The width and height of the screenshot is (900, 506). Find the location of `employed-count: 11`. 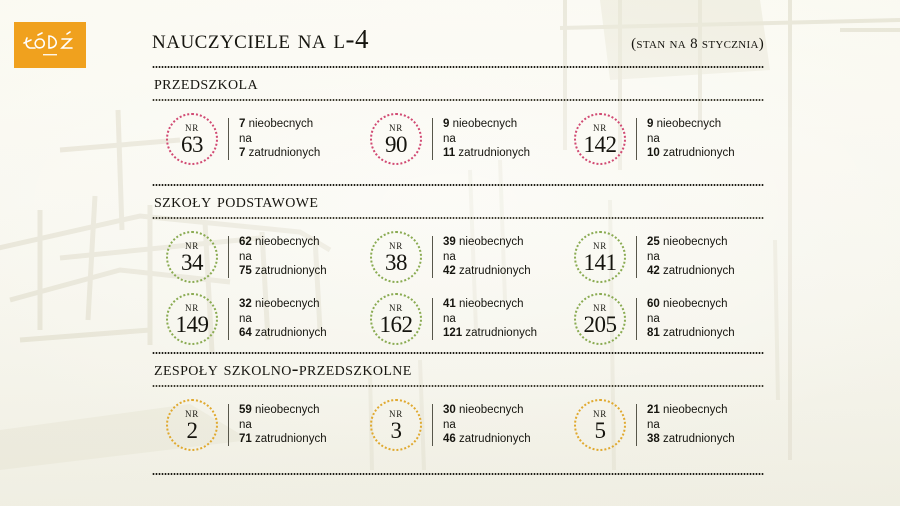

employed-count: 11 is located at coordinates (449, 153).